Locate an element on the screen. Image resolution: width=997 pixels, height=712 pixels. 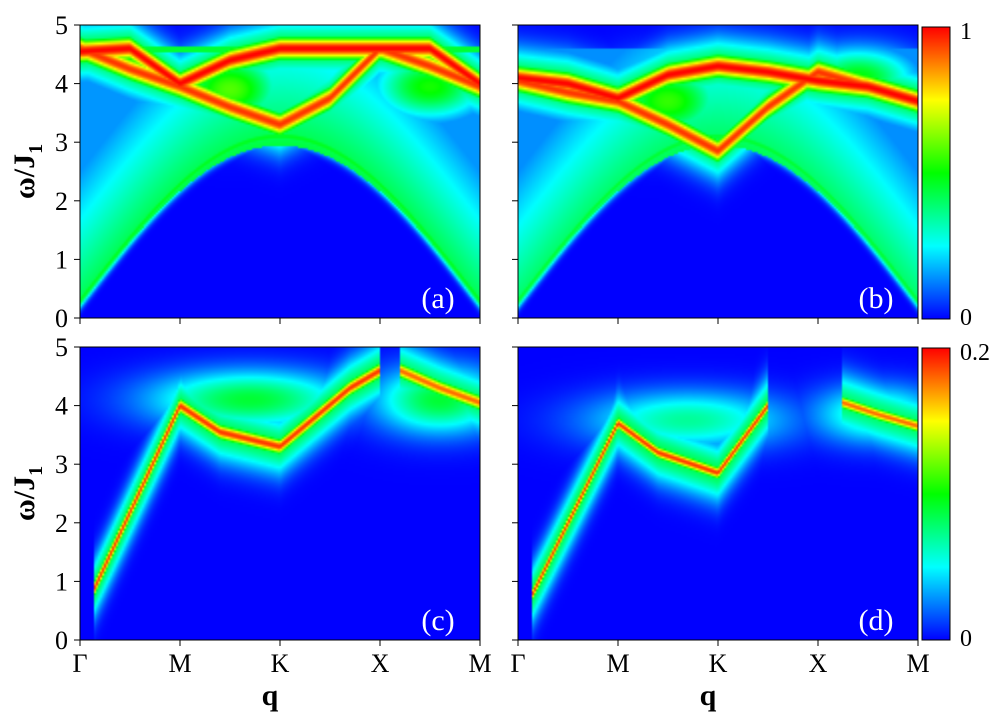
colorbar-max-label: 0.2 is located at coordinates (975, 353).